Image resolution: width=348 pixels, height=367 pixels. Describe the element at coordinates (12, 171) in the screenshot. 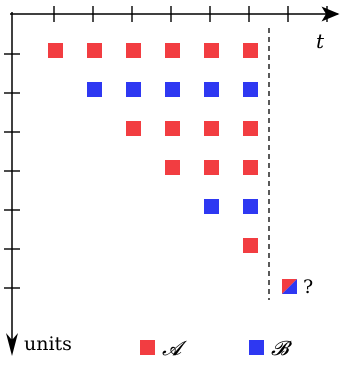

I see `units-axis-ticks` at that location.